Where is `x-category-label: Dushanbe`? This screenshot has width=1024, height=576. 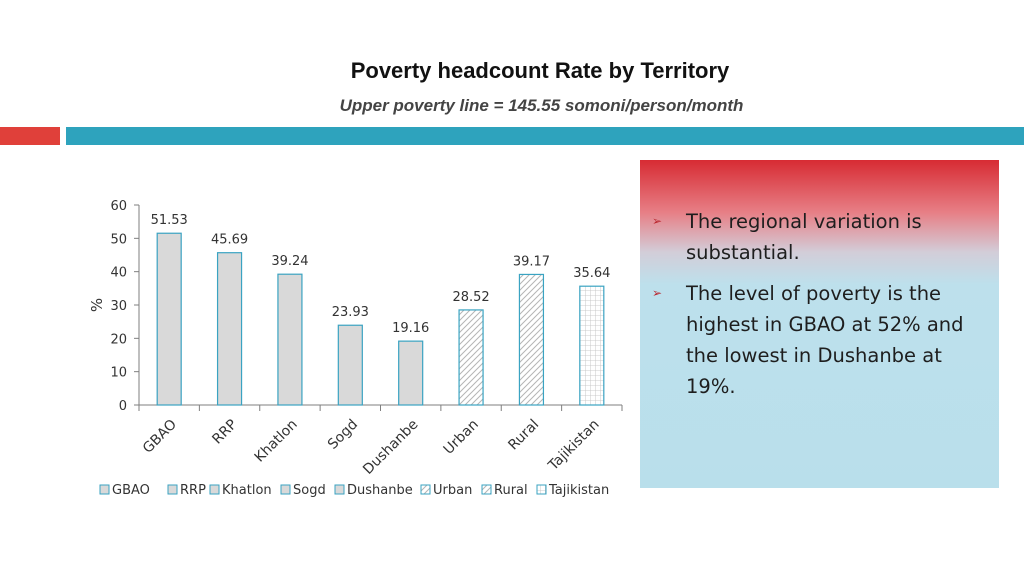
x-category-label: Dushanbe is located at coordinates (390, 447).